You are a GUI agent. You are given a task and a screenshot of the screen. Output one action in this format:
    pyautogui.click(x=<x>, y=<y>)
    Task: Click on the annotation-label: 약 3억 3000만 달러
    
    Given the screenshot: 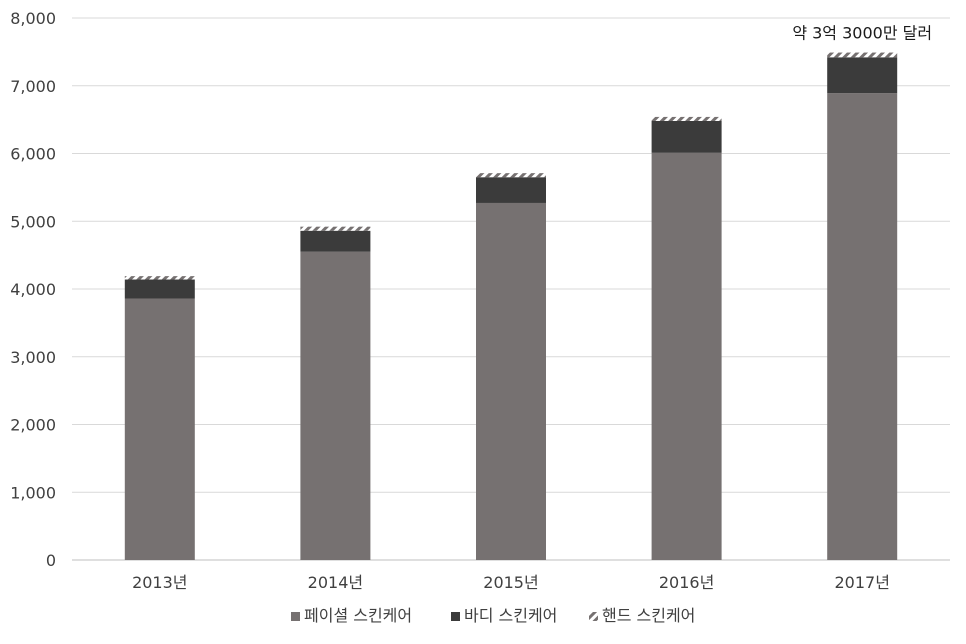 What is the action you would take?
    pyautogui.click(x=862, y=33)
    